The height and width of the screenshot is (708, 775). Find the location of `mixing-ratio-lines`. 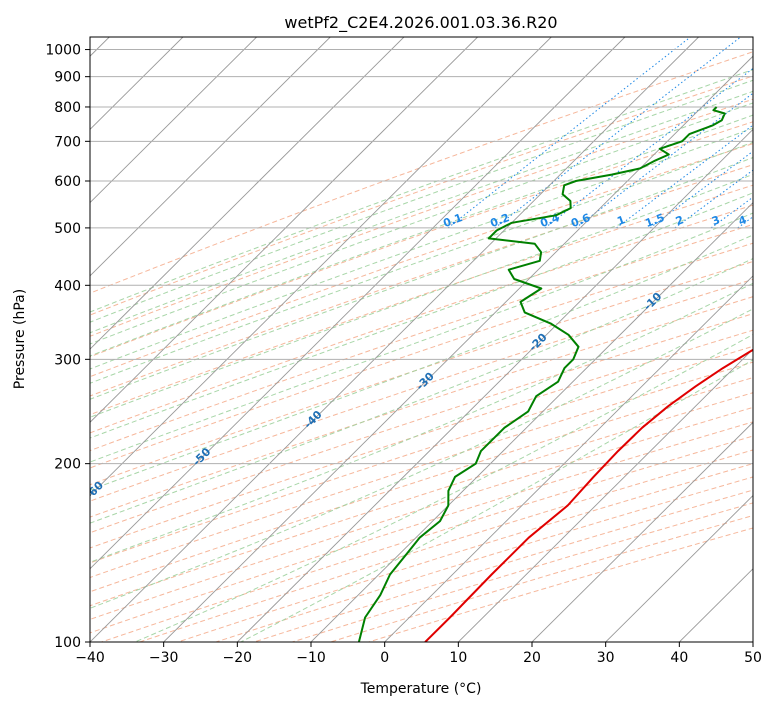

mixing-ratio-lines is located at coordinates (600, 133).